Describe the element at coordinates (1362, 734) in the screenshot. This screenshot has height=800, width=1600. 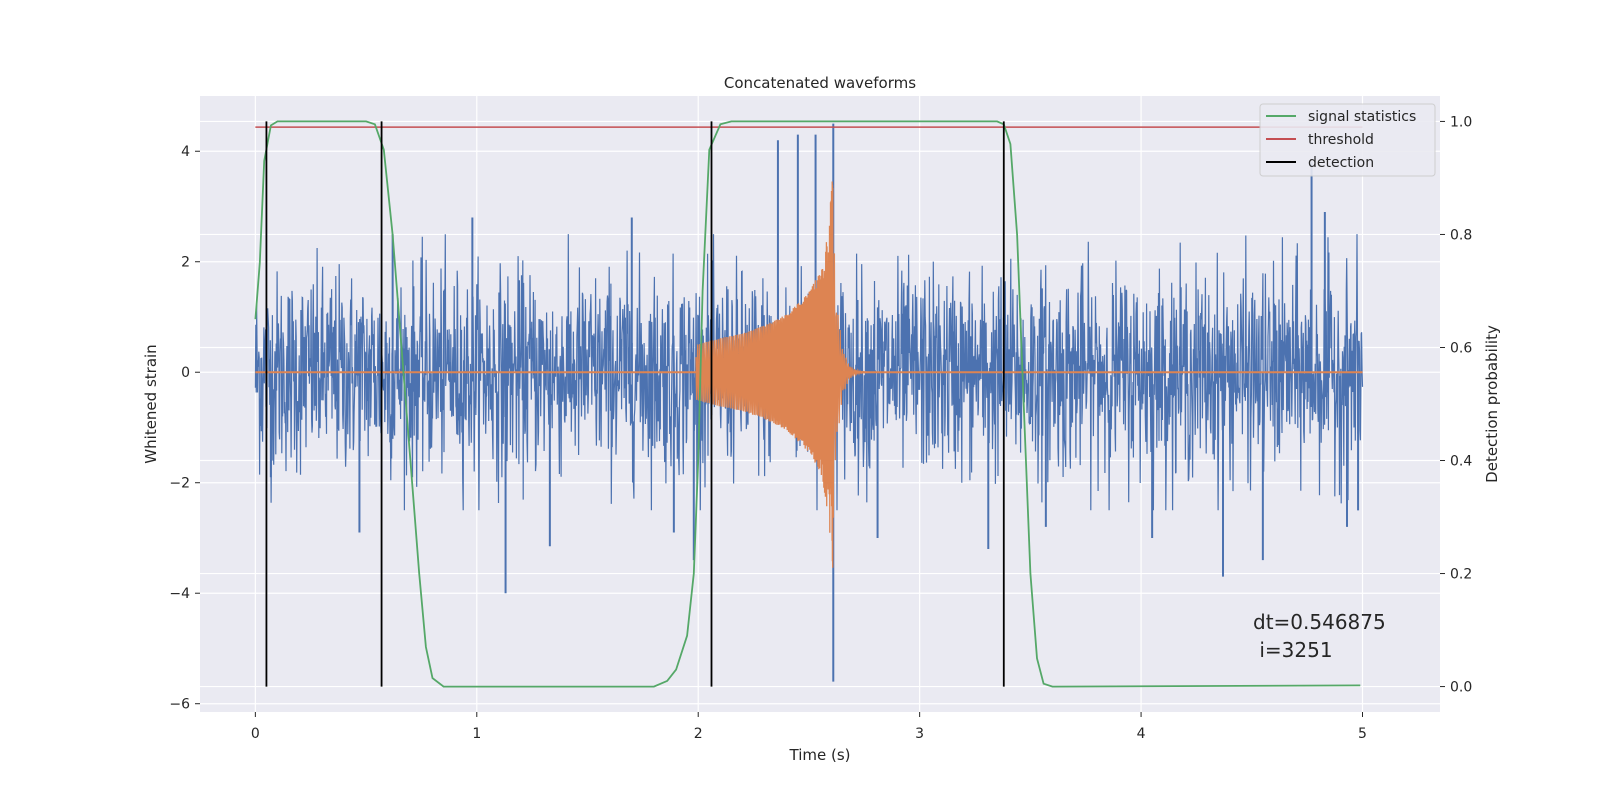
I see `x-tick-label-5: 5` at that location.